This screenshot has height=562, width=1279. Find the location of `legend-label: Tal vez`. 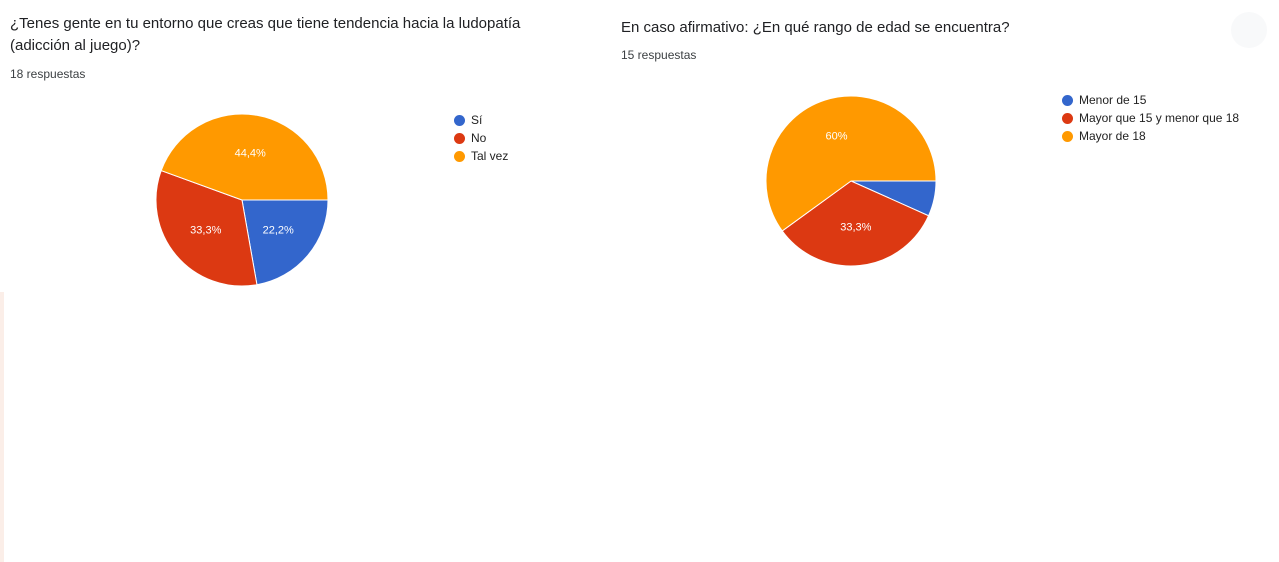

legend-label: Tal vez is located at coordinates (490, 156).